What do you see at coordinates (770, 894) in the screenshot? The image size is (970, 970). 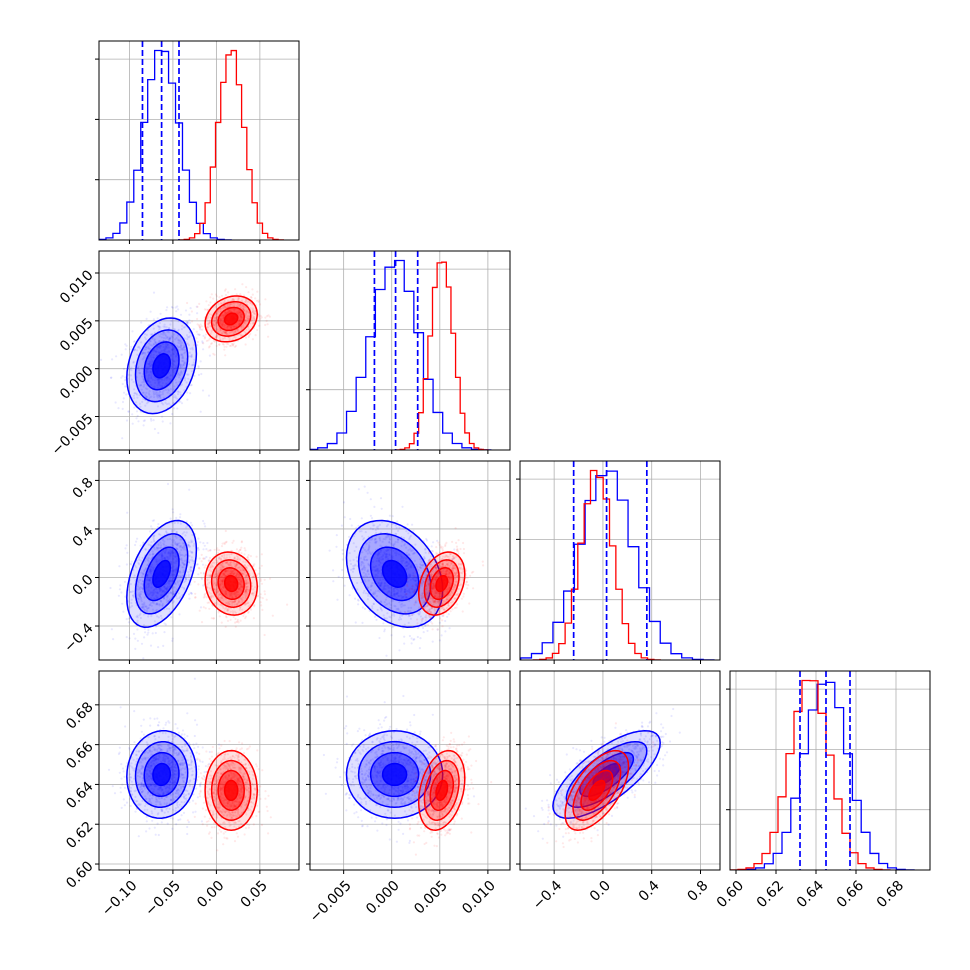 I see `x-tick-label: 0.62` at bounding box center [770, 894].